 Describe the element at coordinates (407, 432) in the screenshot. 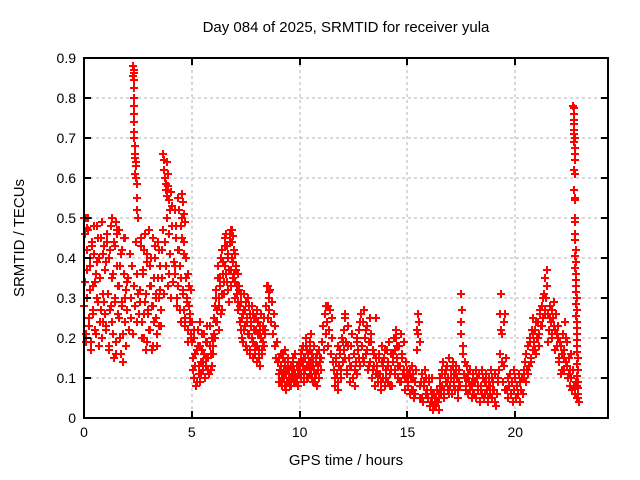

I see `x-tick-label: 15` at that location.